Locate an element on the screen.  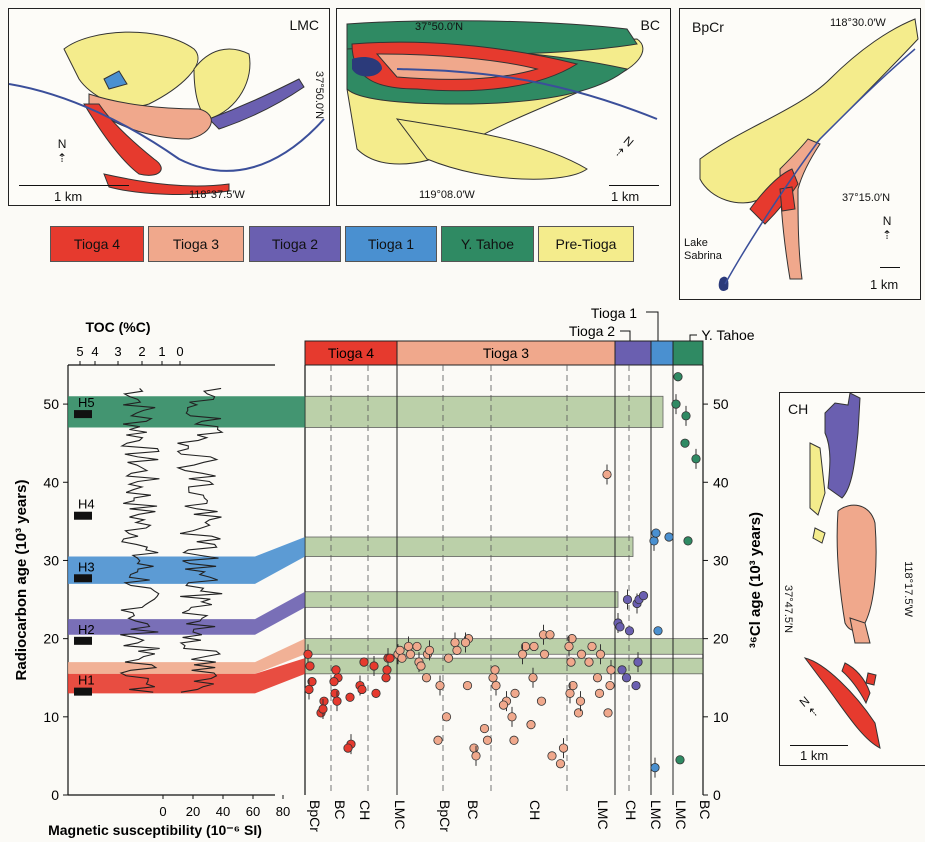
y-tick-label-right: 20 is located at coordinates (721, 639).